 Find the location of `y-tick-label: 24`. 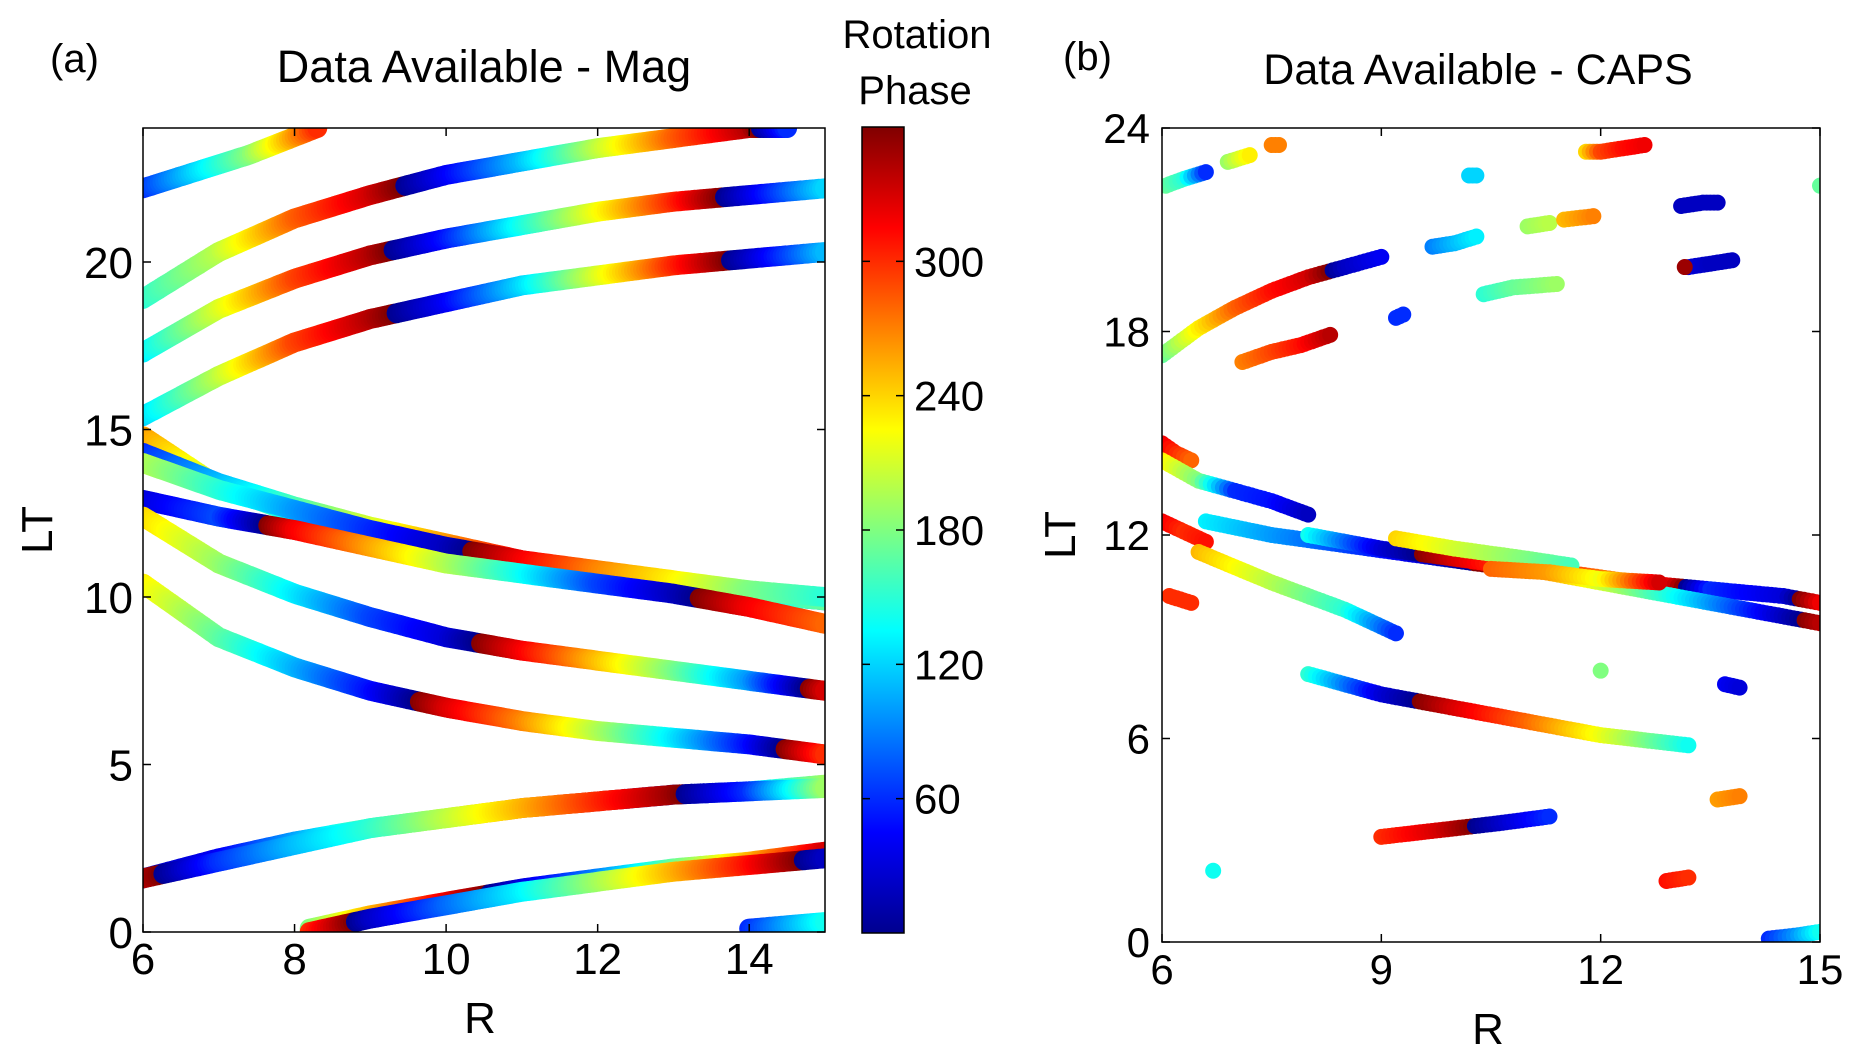

y-tick-label: 24 is located at coordinates (1126, 128).